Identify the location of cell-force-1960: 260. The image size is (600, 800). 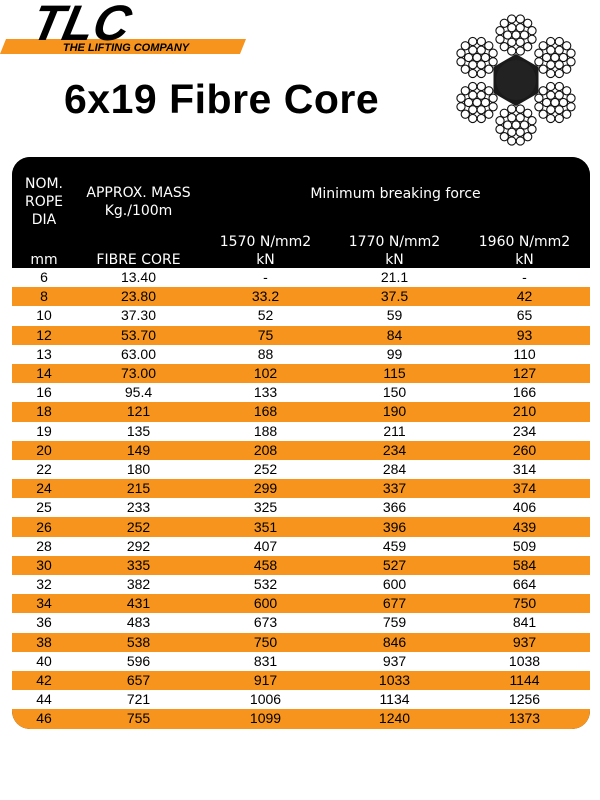
(524, 450).